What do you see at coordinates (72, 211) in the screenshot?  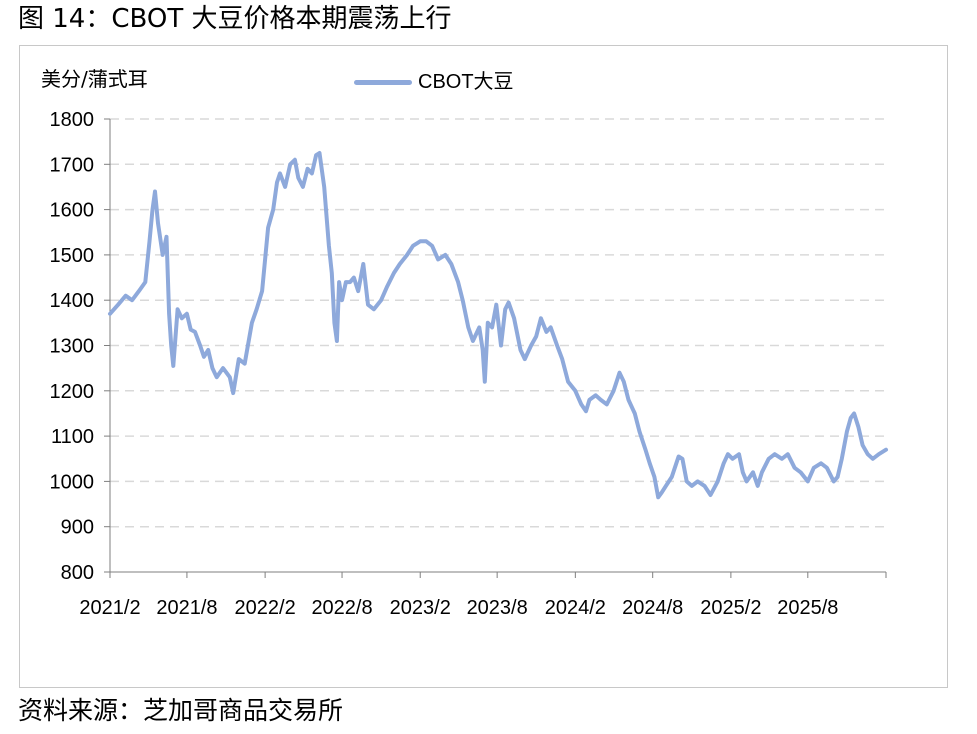 I see `y-tick-label-1600: 1600` at bounding box center [72, 211].